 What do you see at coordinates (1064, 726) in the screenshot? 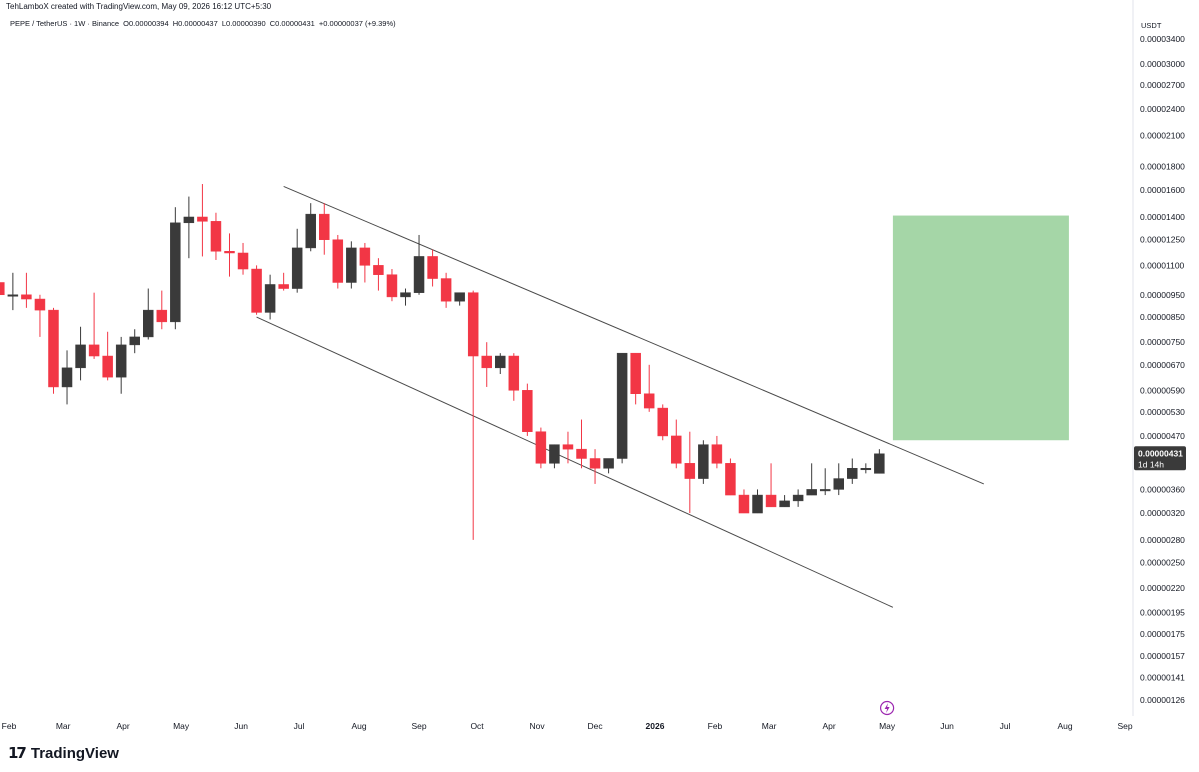
I see `time-tick-label: Aug` at bounding box center [1064, 726].